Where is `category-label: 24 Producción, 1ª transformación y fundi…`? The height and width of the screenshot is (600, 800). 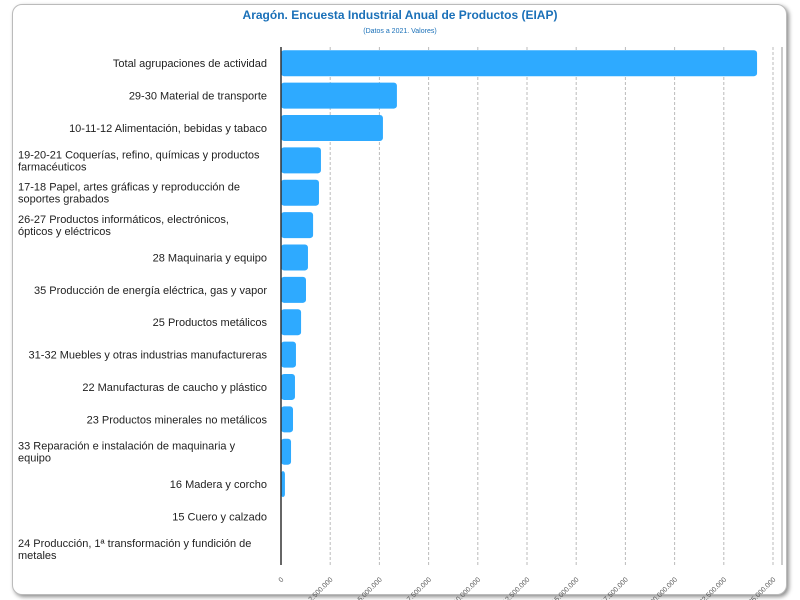 category-label: 24 Producción, 1ª transformación y fundi… is located at coordinates (134, 544).